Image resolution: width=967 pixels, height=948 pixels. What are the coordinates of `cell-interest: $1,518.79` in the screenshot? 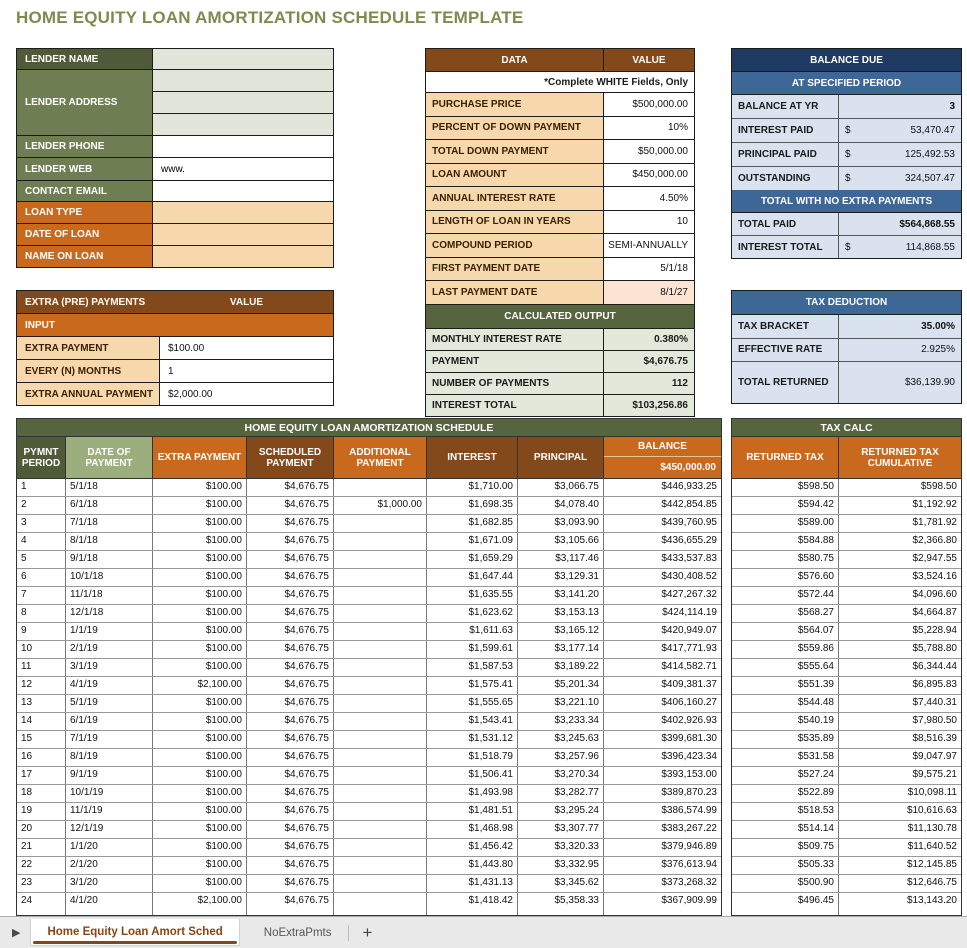 It's located at (472, 757).